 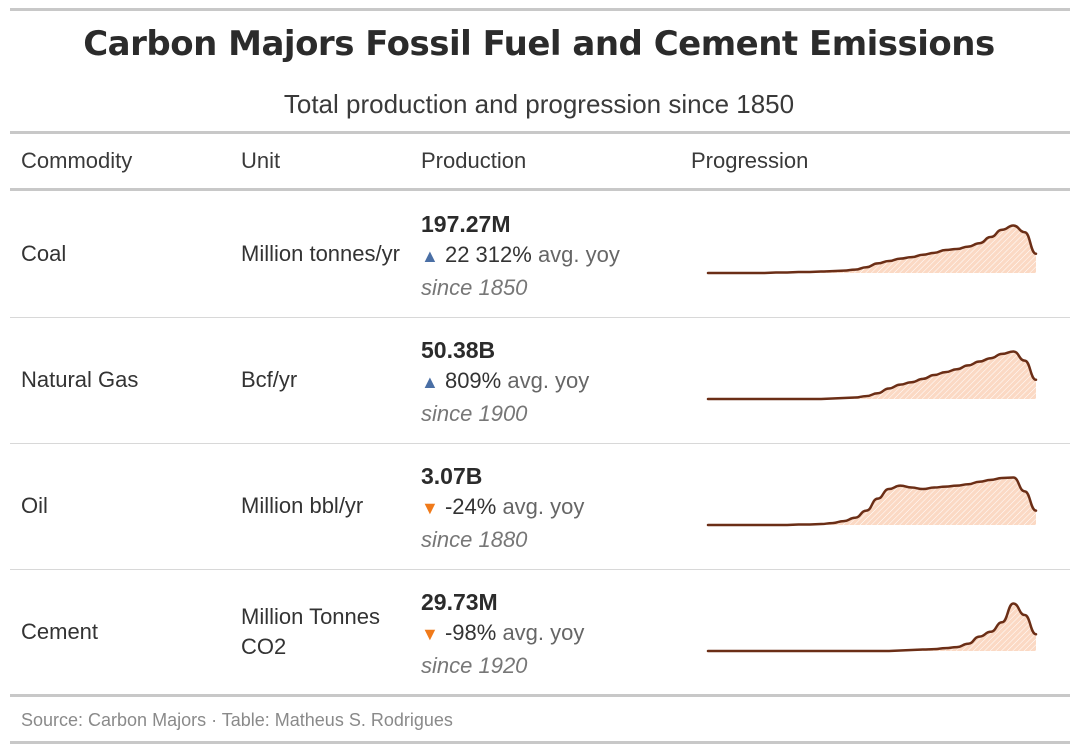 I want to click on yoy-percent: 809%, so click(x=473, y=380).